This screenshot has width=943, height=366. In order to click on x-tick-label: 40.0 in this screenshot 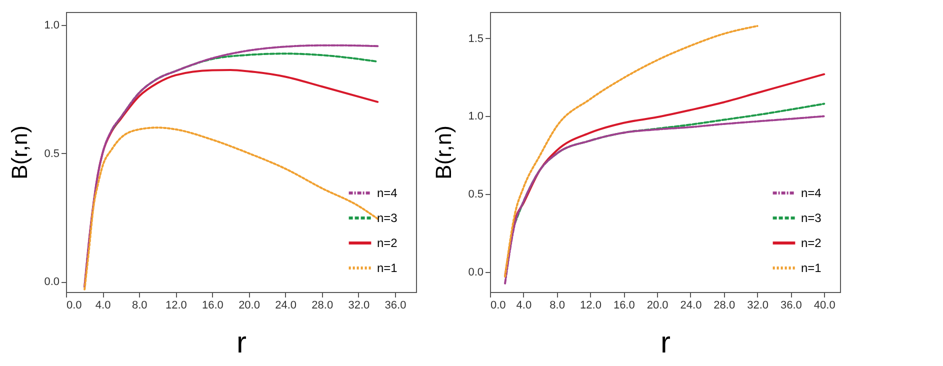, I will do `click(825, 306)`.